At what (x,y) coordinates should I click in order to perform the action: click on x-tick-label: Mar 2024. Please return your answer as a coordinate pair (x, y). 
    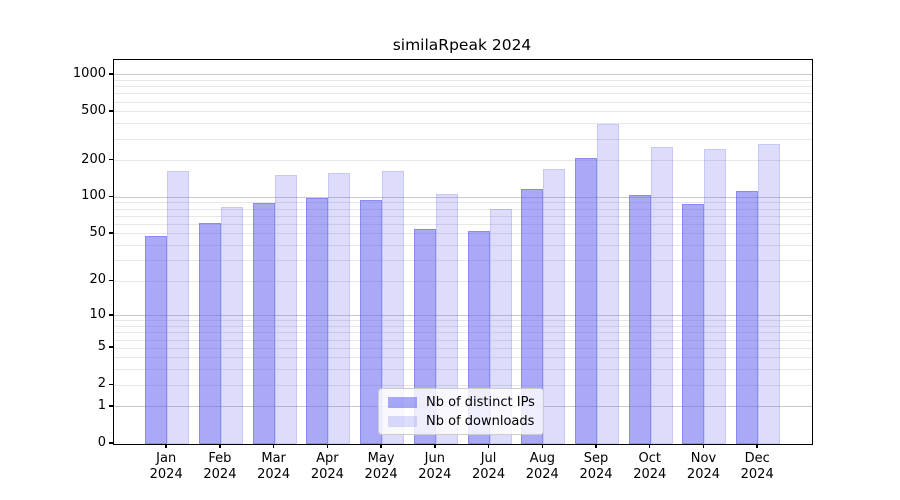
    Looking at the image, I should click on (274, 466).